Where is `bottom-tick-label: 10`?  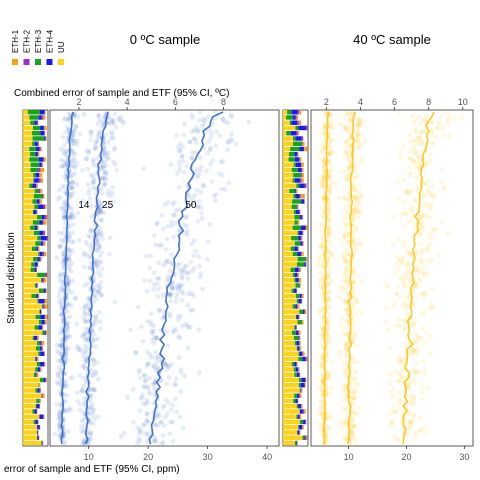
bottom-tick-label: 10 is located at coordinates (89, 457).